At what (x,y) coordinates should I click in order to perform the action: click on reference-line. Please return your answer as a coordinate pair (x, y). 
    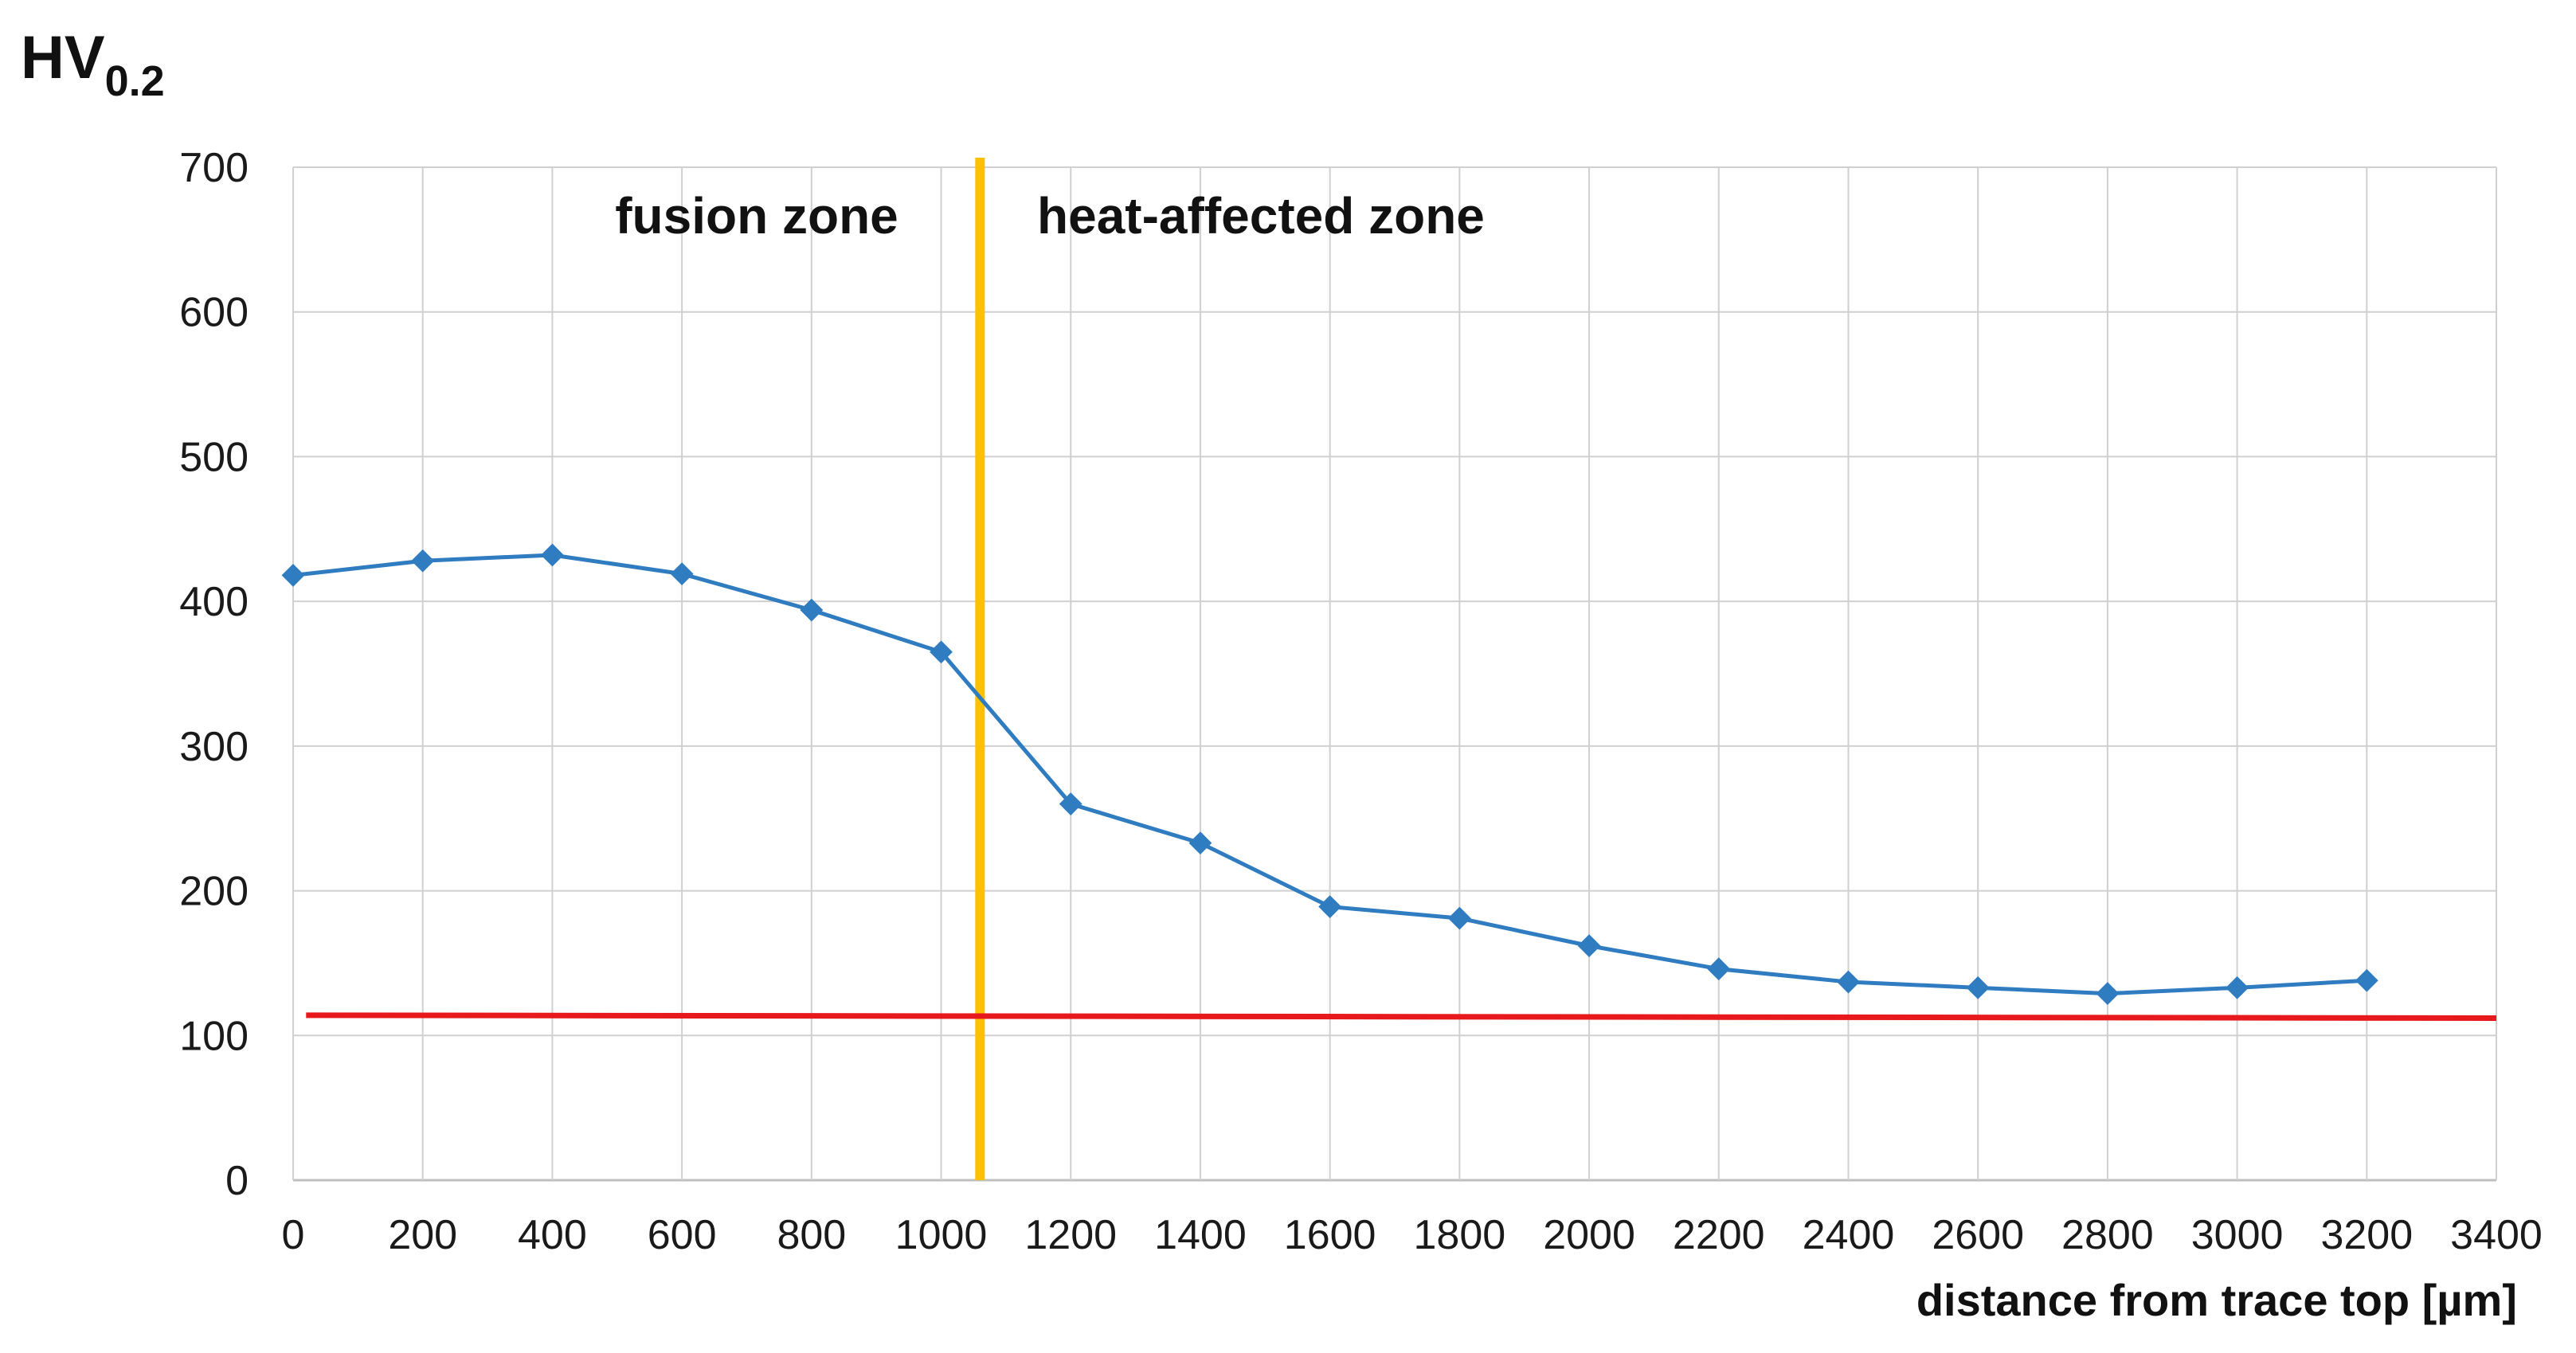
    Looking at the image, I should click on (1401, 1016).